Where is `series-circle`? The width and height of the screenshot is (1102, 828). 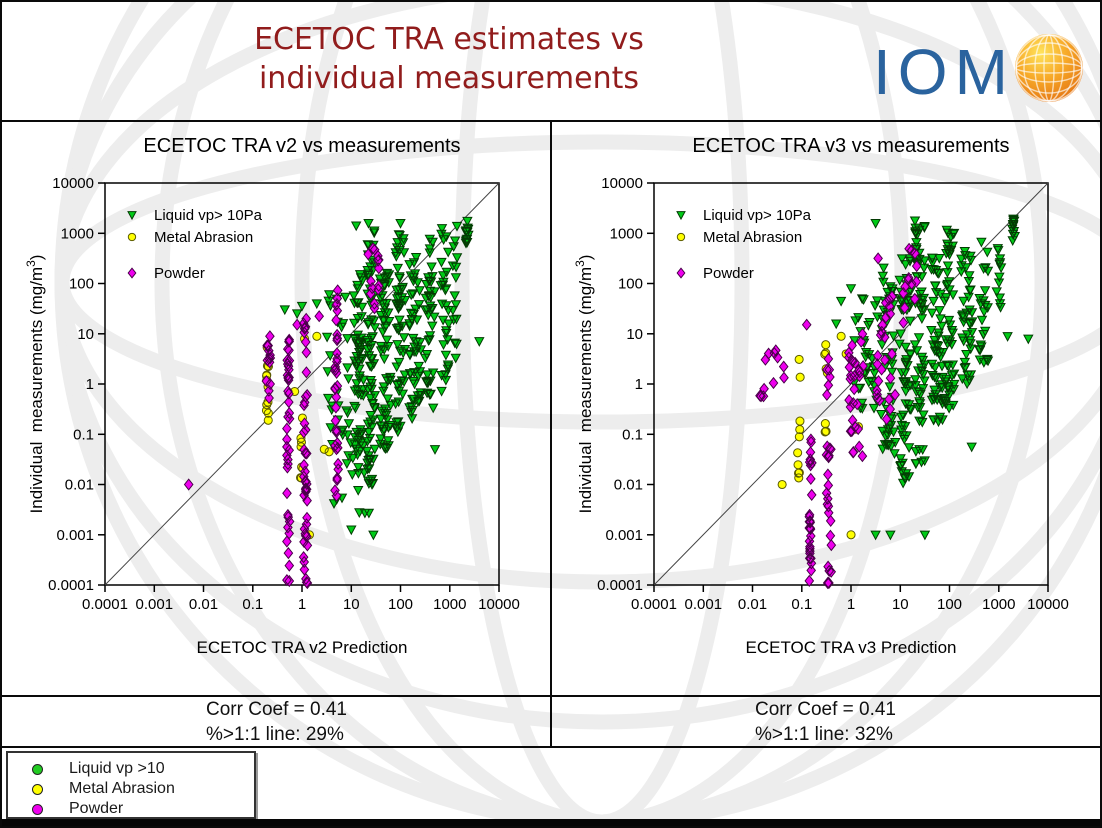 series-circle is located at coordinates (820, 435).